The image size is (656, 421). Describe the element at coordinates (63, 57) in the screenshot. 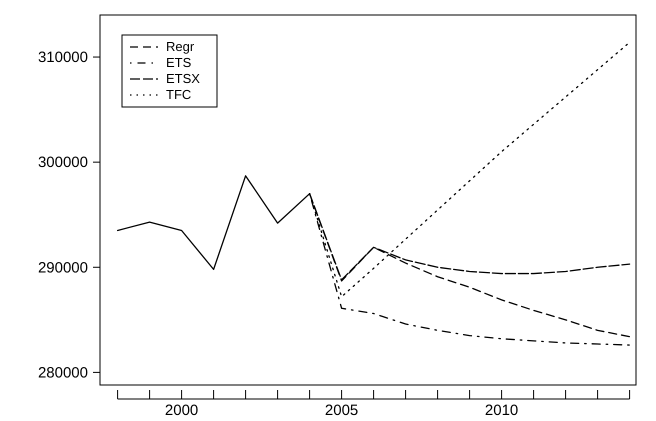

I see `y-tick-label: 310000` at that location.